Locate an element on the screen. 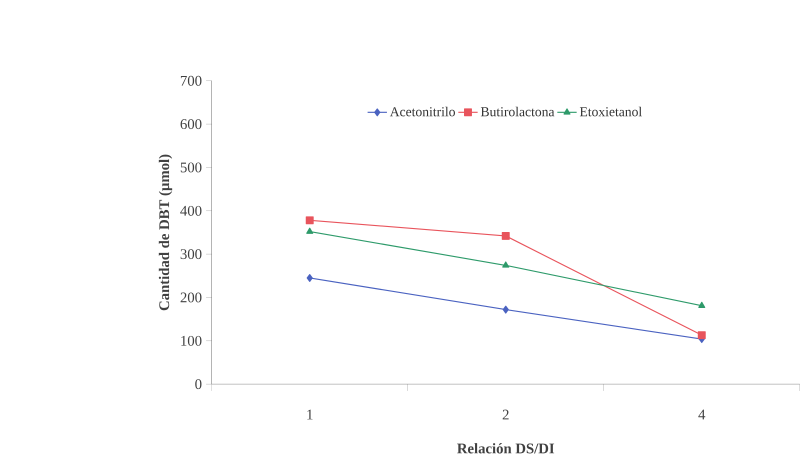 This screenshot has width=800, height=457. x-tick-label: 1 is located at coordinates (310, 415).